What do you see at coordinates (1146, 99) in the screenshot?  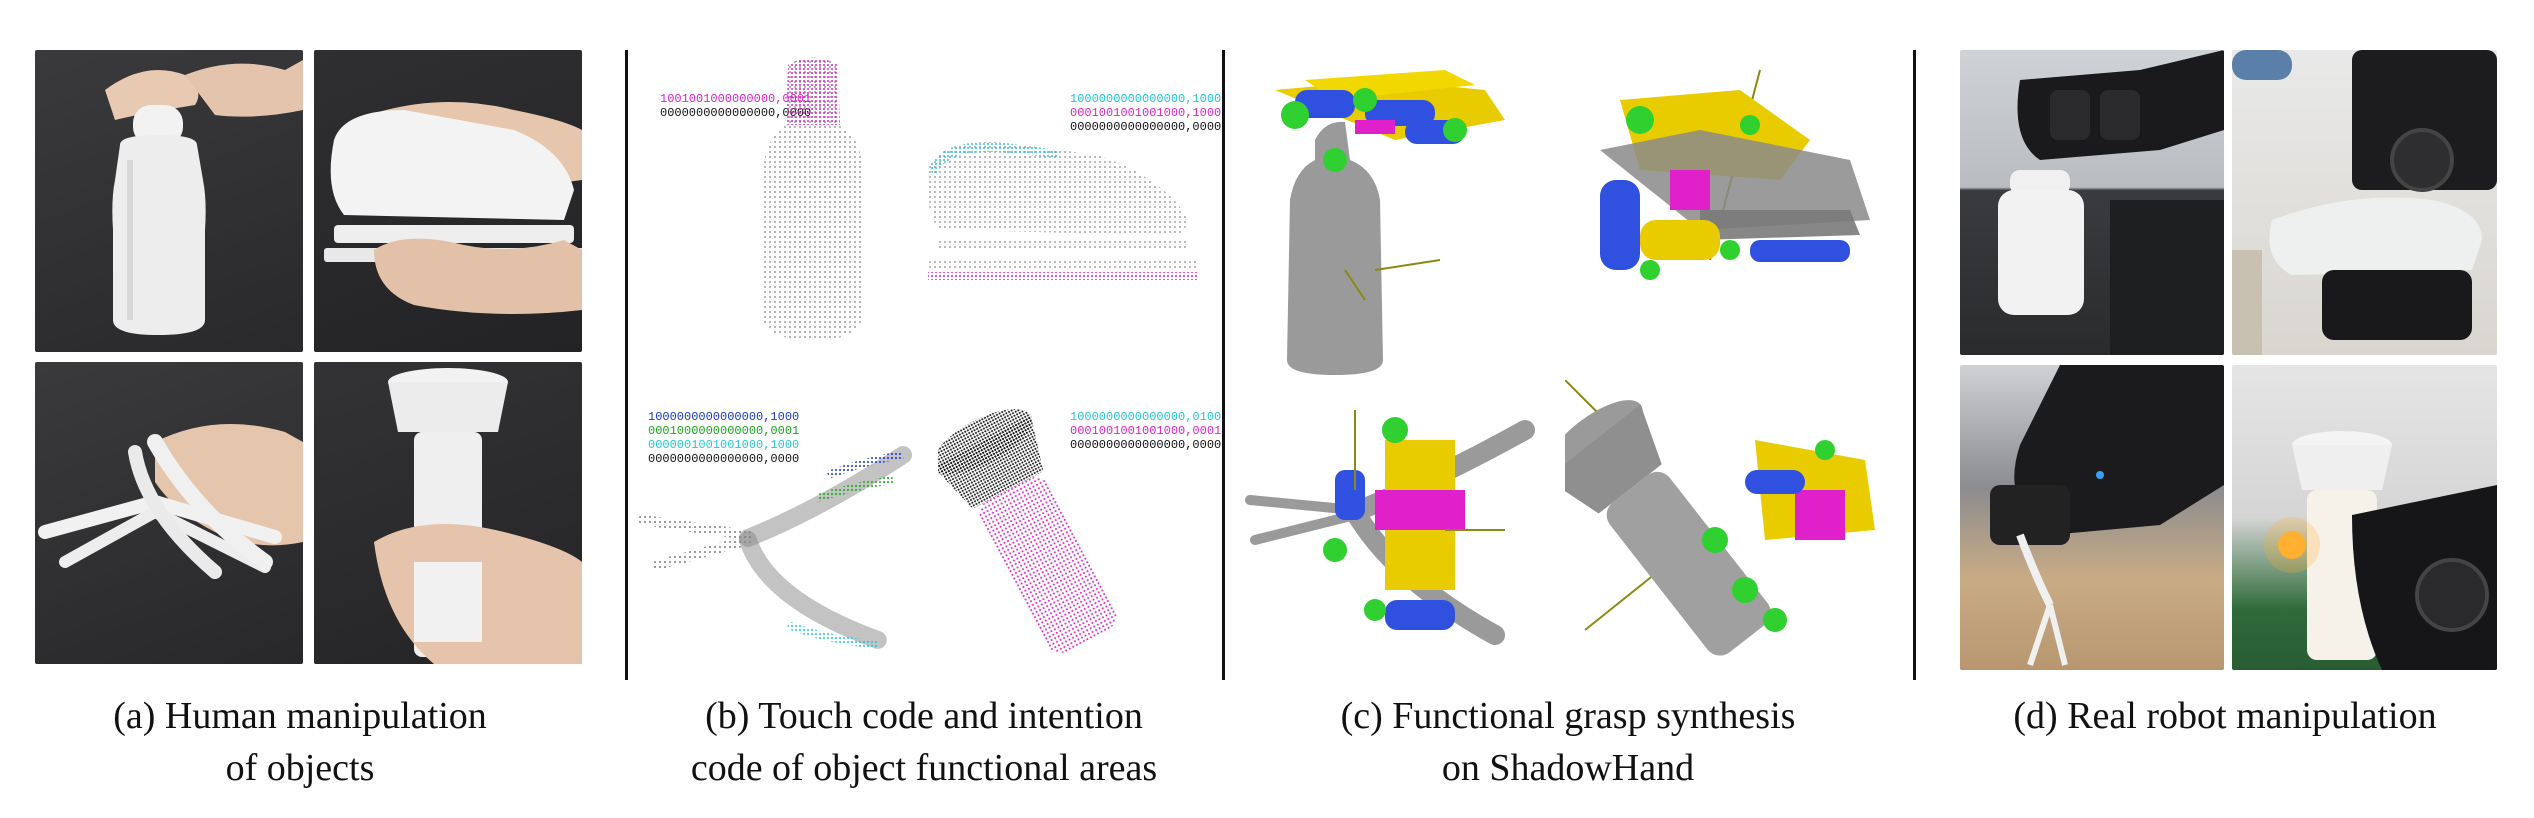 I see `code-stapler-line1: 1000000000000000,1000` at bounding box center [1146, 99].